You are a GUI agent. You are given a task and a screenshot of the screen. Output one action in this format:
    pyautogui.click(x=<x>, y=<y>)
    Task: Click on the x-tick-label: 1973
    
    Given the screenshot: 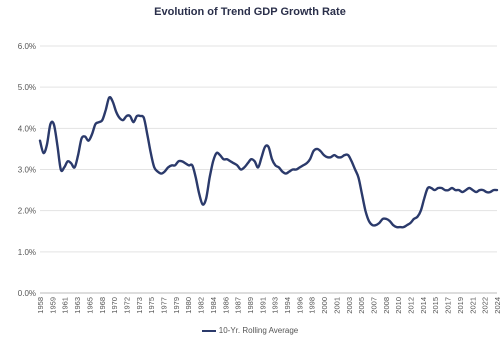 What is the action you would take?
    pyautogui.click(x=139, y=305)
    